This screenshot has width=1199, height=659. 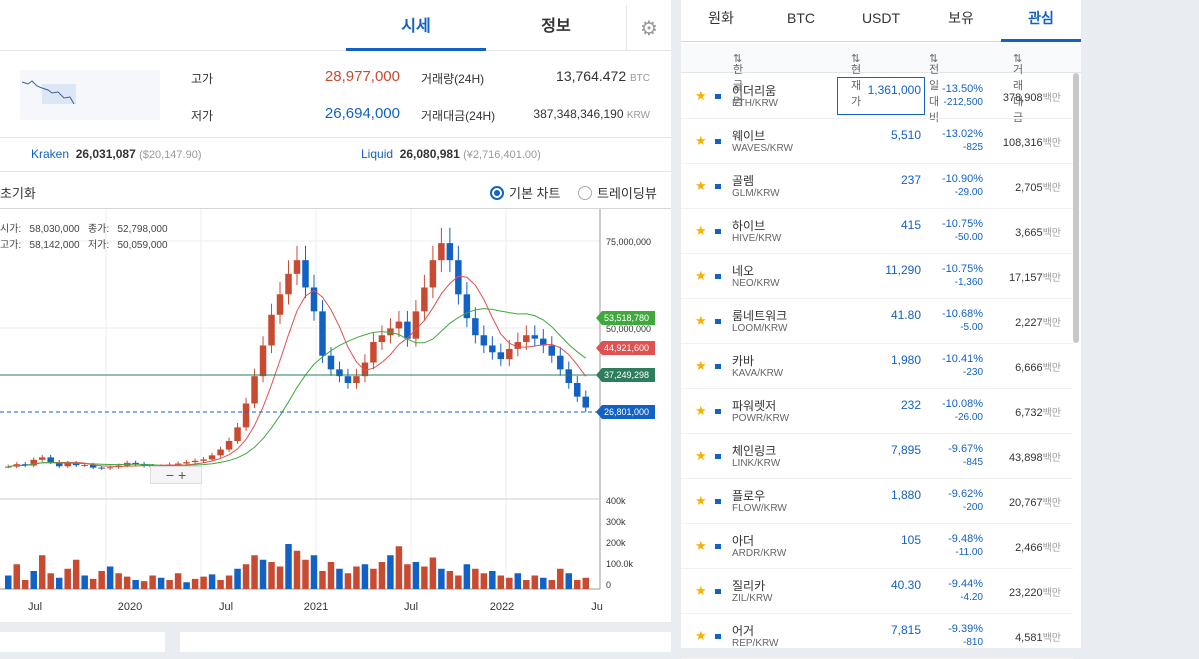 I want to click on tab-price: 시세, so click(x=416, y=28).